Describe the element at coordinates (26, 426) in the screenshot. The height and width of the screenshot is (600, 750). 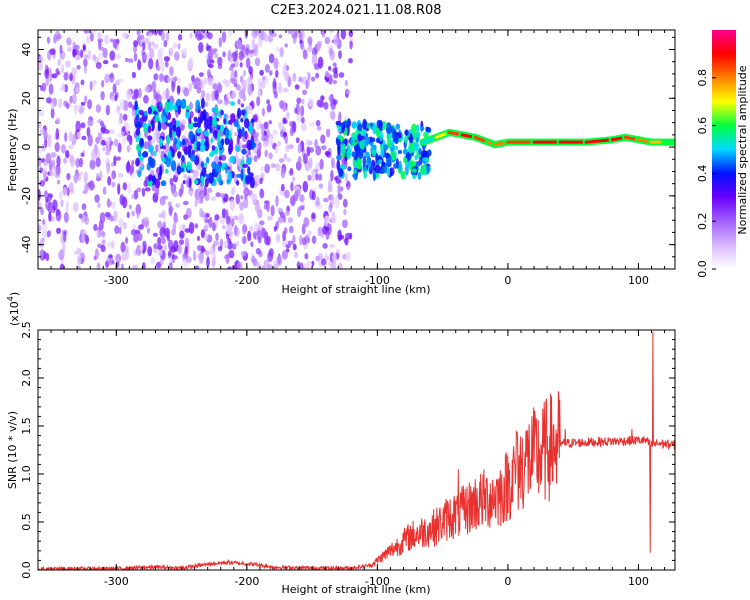
I see `y-tick-label: 1.5` at that location.